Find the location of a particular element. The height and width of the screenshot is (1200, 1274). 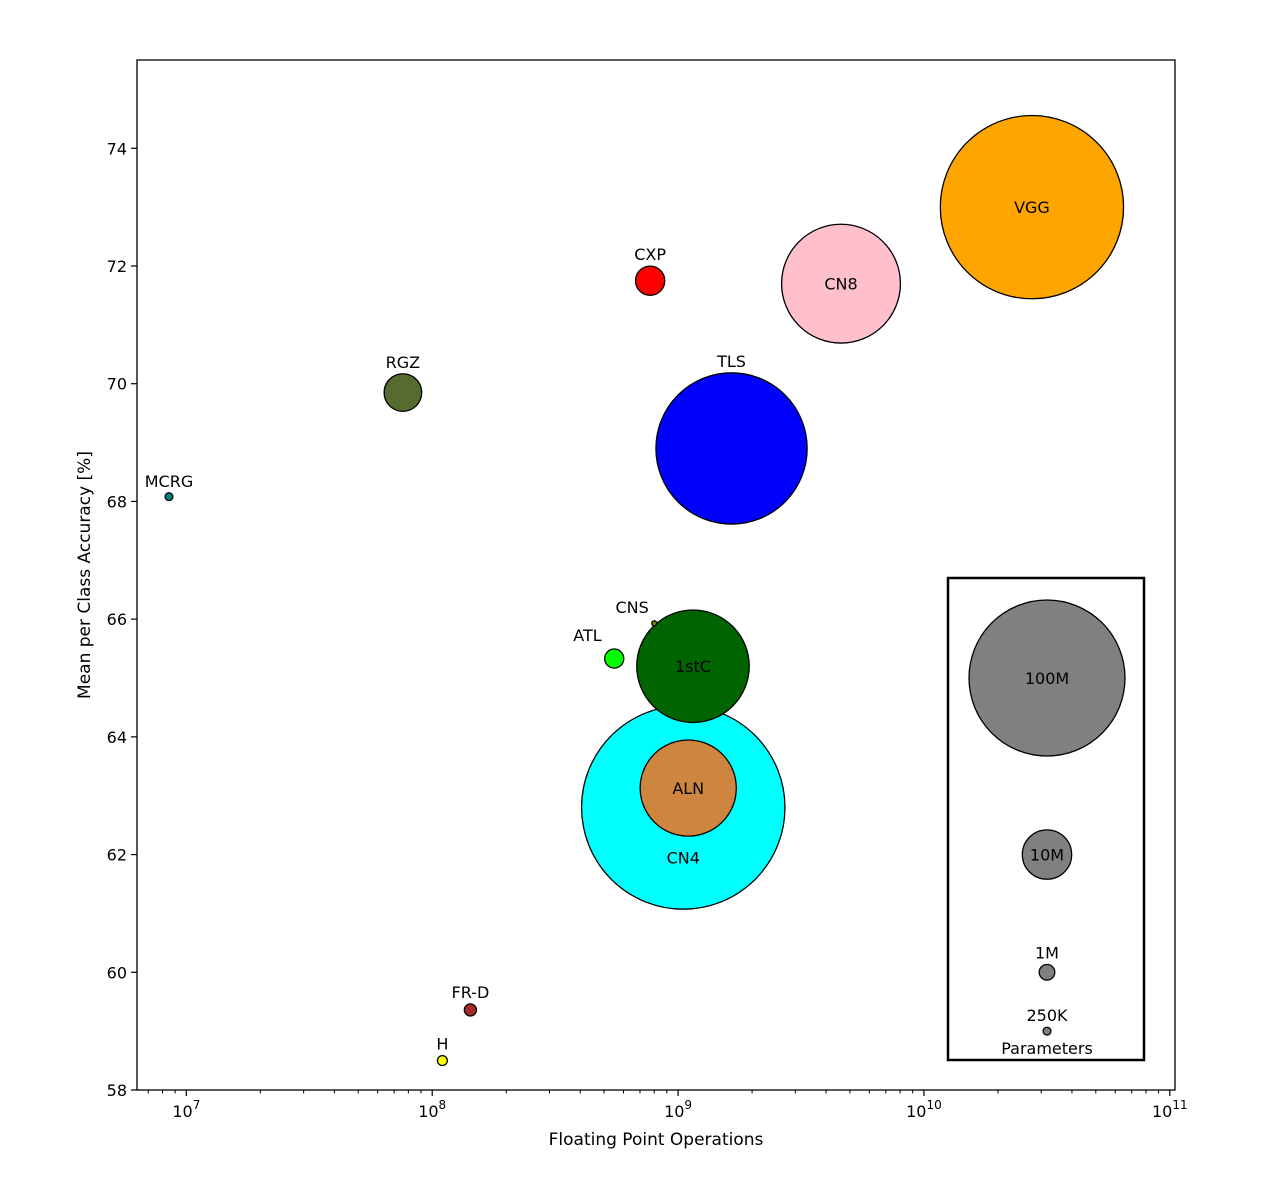

x-tick-label: 10⁷ is located at coordinates (186, 1109).